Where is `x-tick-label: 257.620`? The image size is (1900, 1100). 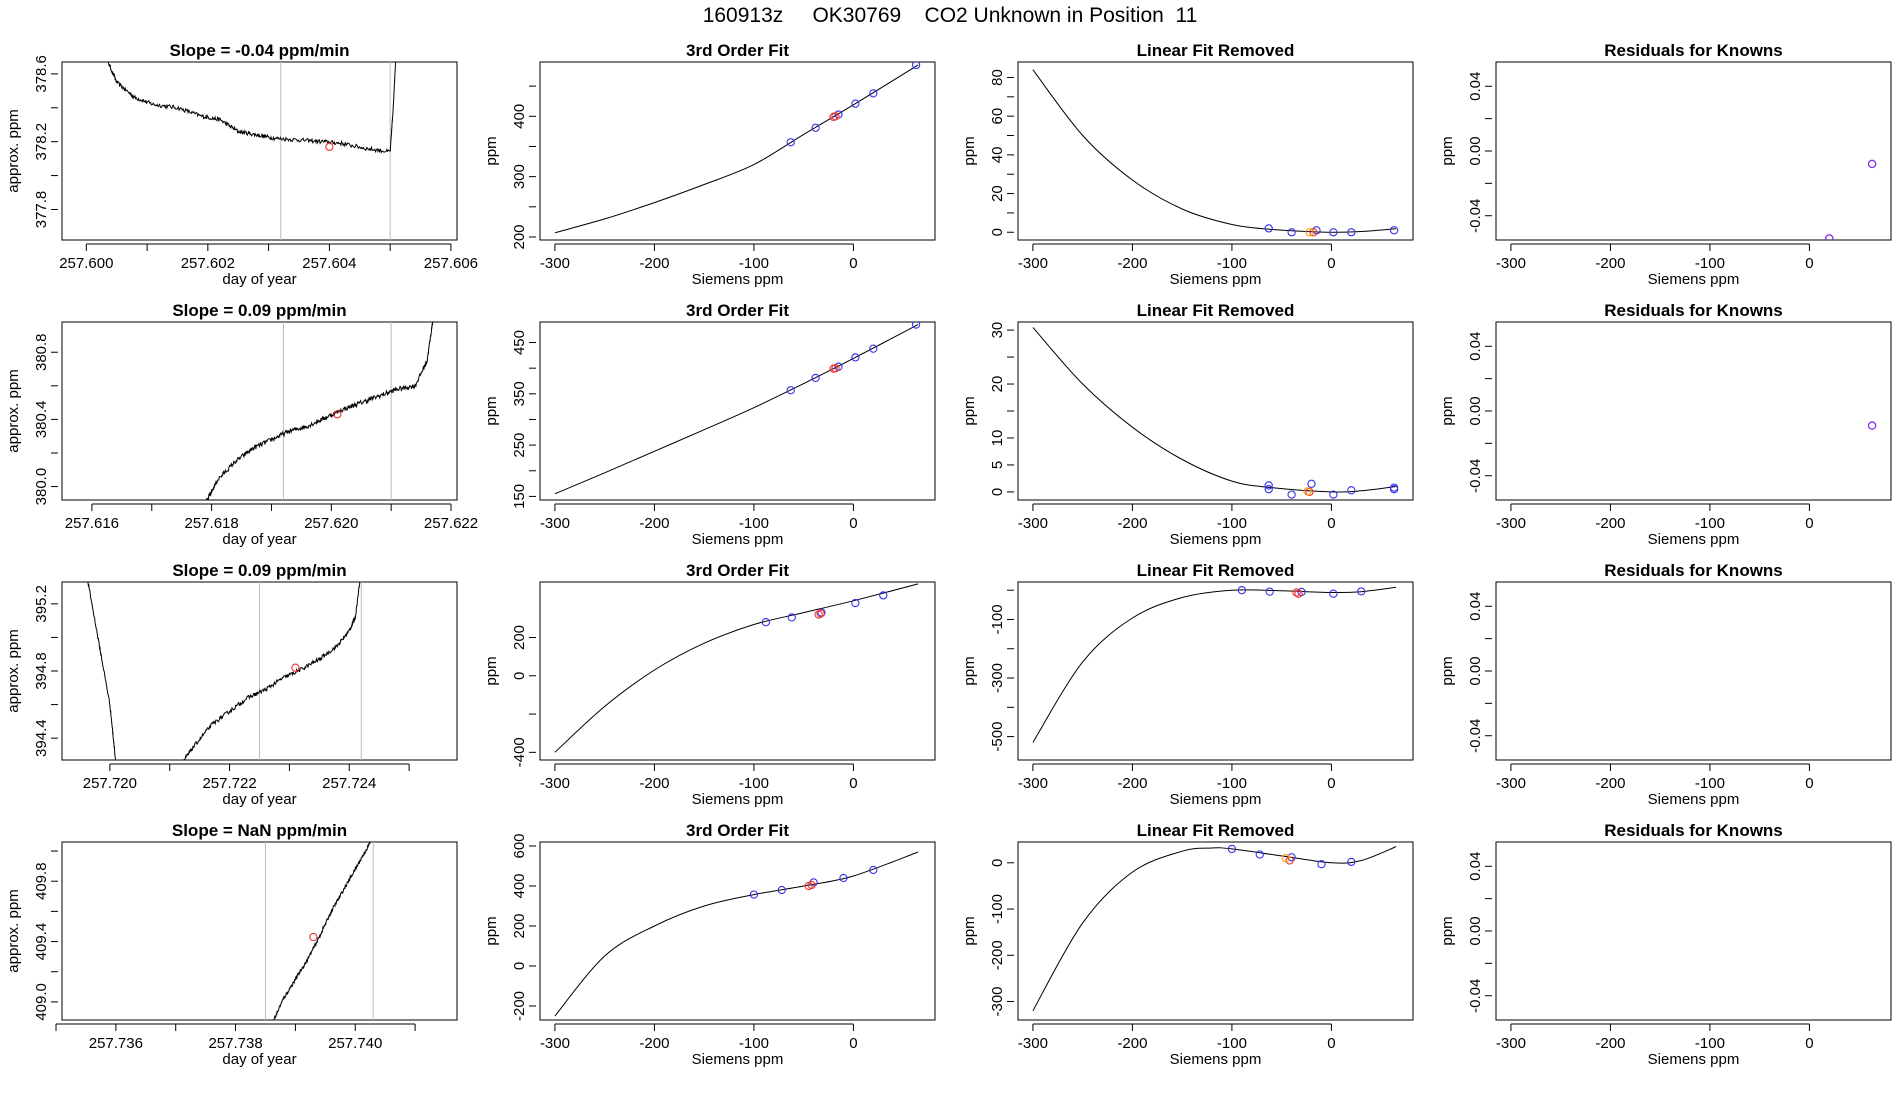
x-tick-label: 257.620 is located at coordinates (331, 523).